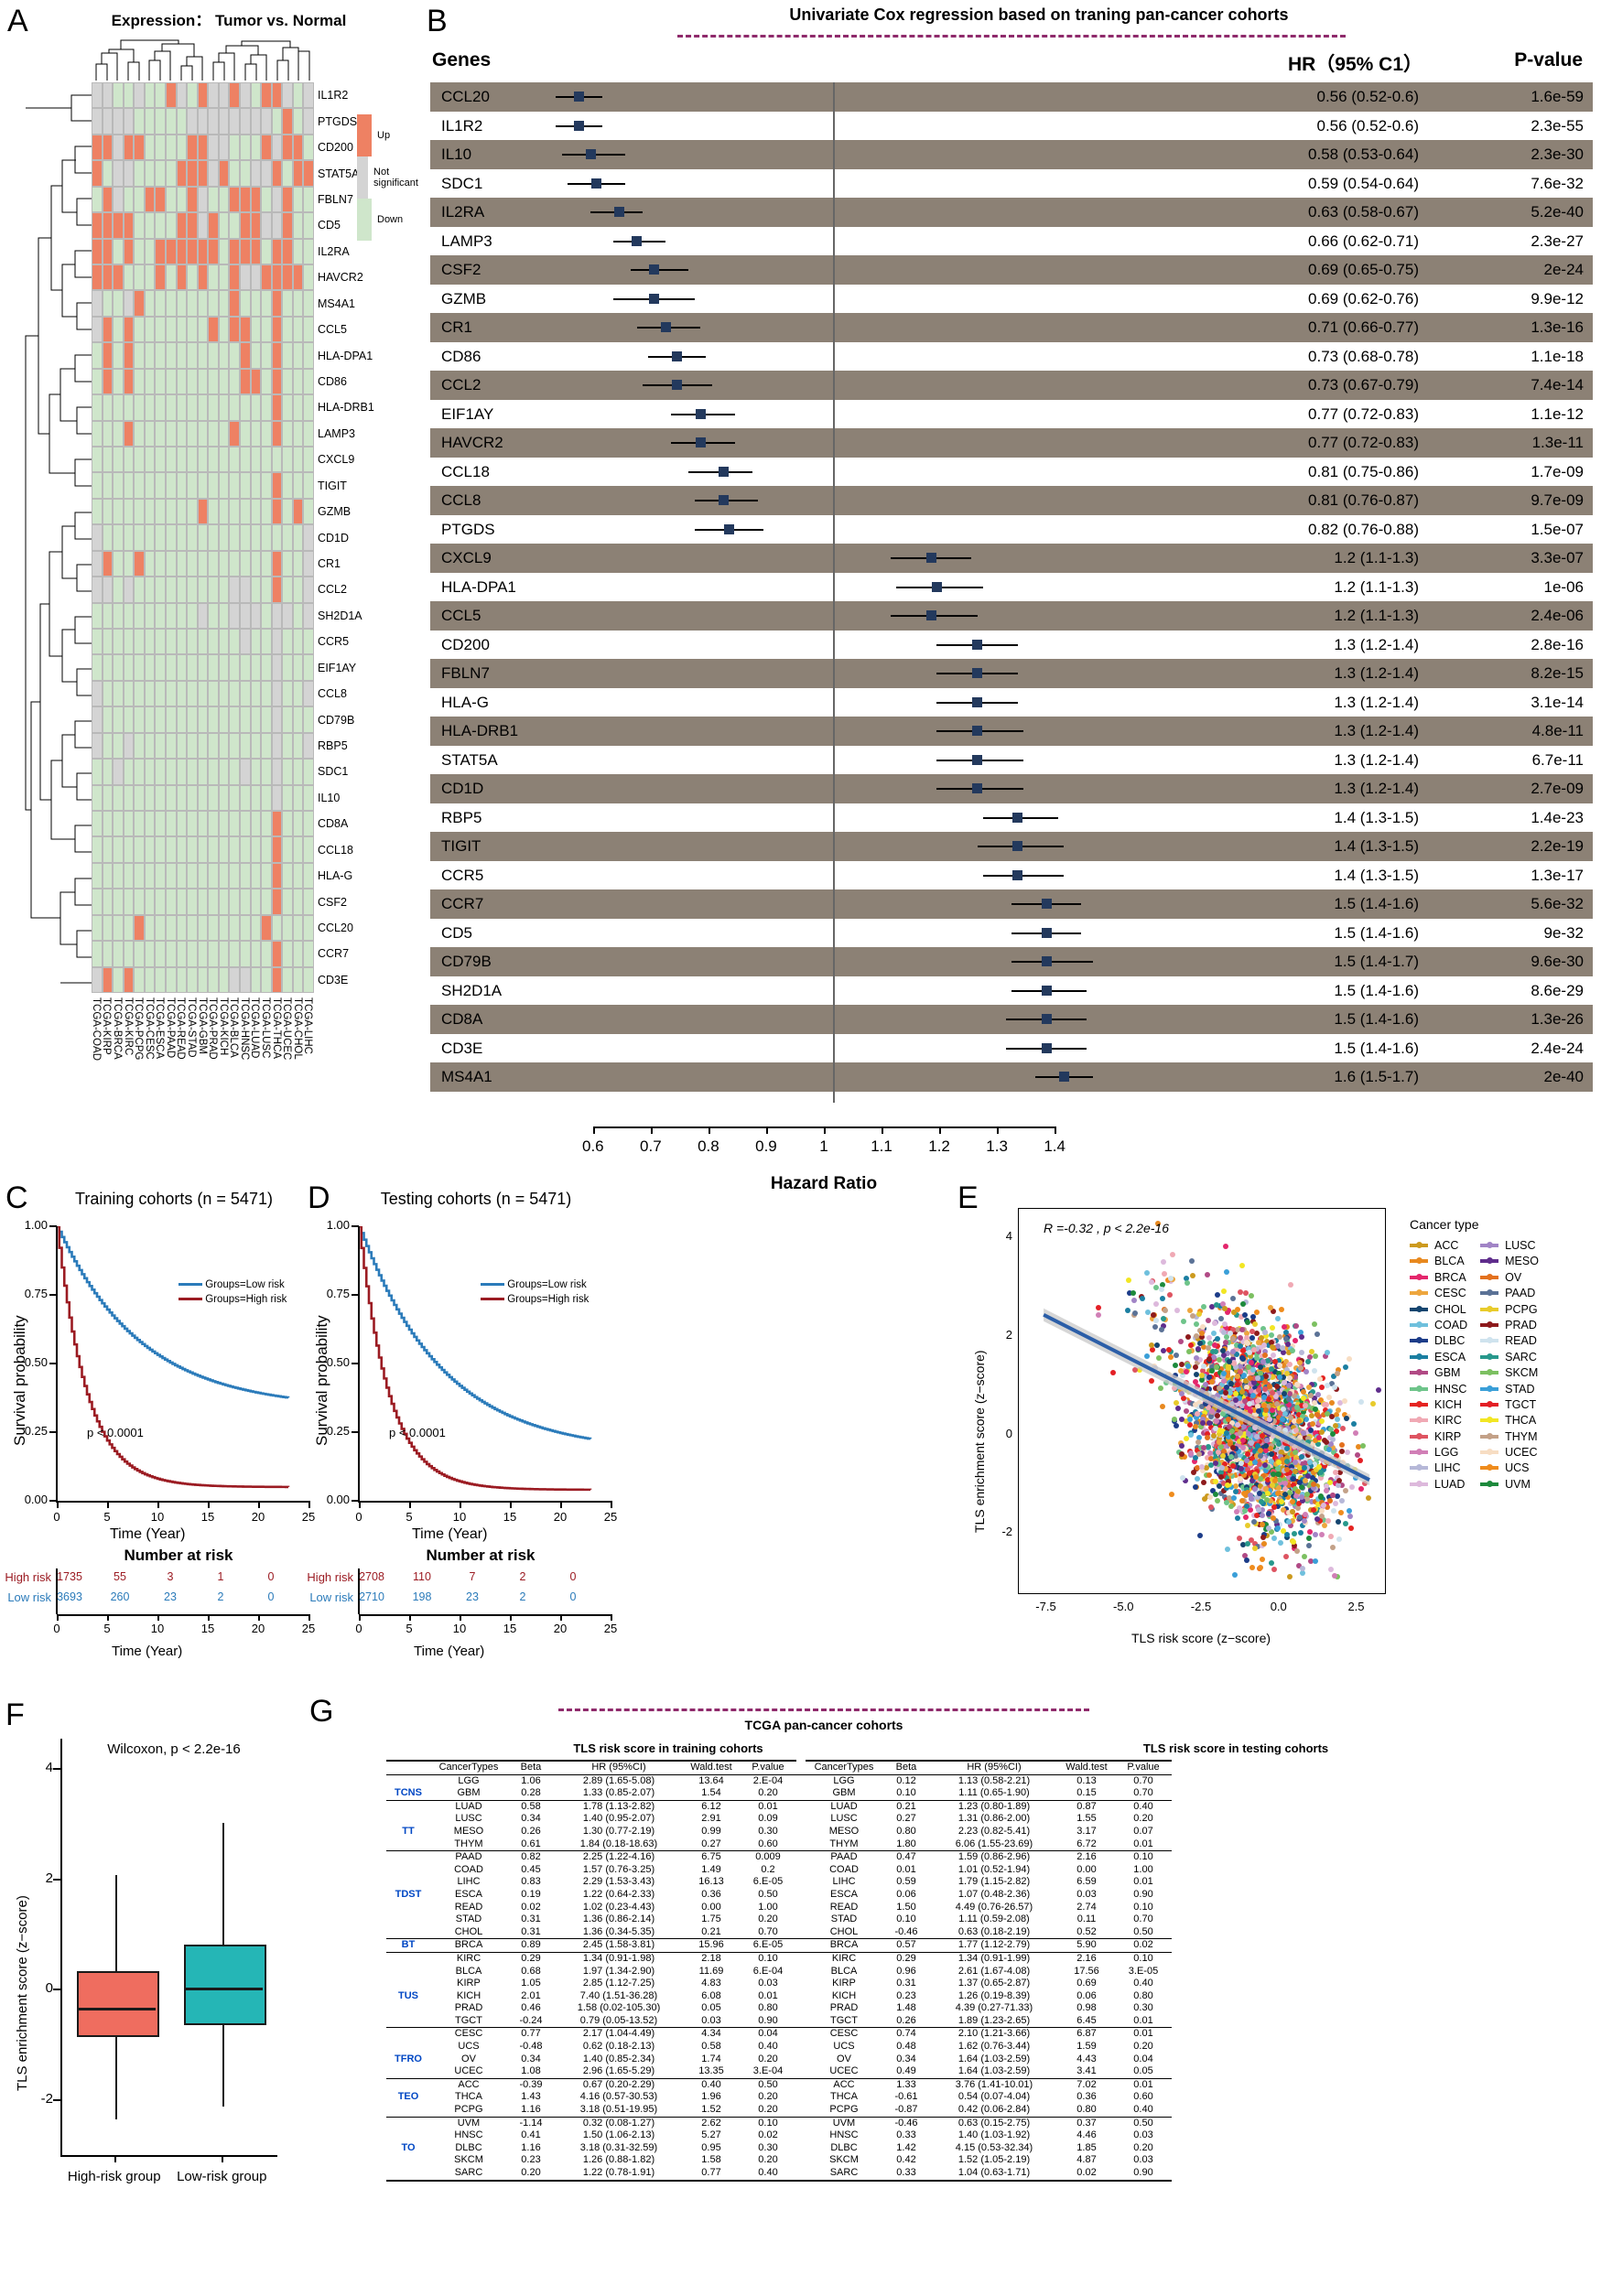 Image resolution: width=1601 pixels, height=2296 pixels. What do you see at coordinates (1450, 1341) in the screenshot?
I see `legend-label: DLBC` at bounding box center [1450, 1341].